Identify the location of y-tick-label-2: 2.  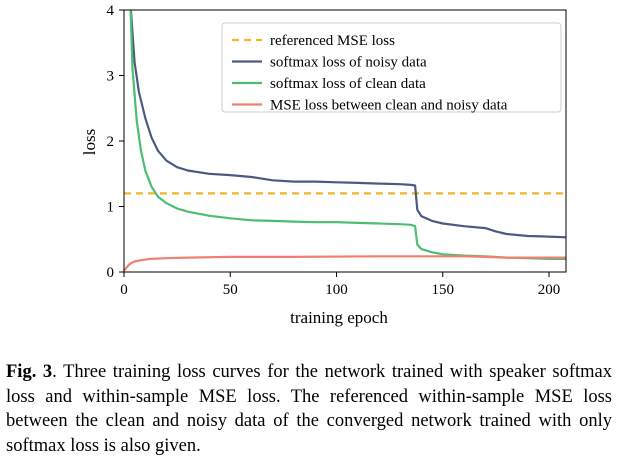
(111, 142).